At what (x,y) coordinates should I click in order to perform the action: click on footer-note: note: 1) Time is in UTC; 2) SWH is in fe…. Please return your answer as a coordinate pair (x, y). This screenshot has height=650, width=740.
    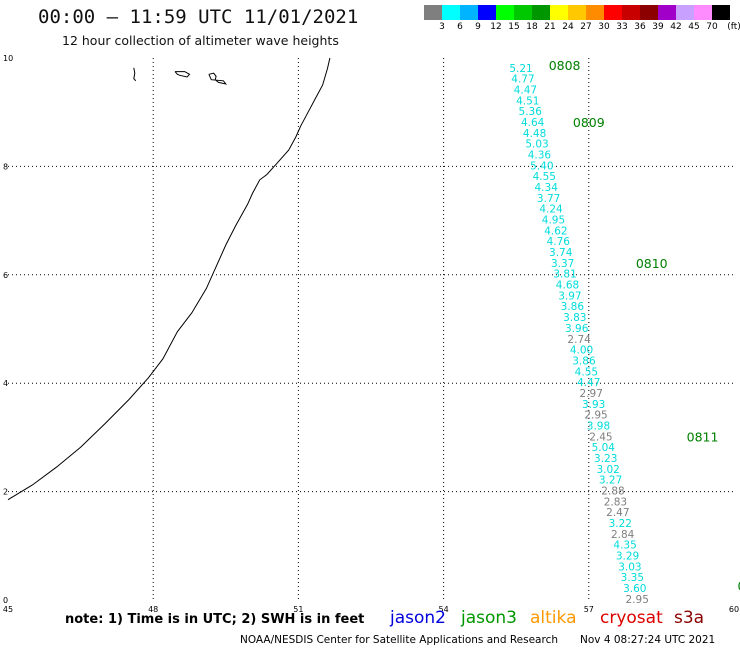
    Looking at the image, I should click on (215, 619).